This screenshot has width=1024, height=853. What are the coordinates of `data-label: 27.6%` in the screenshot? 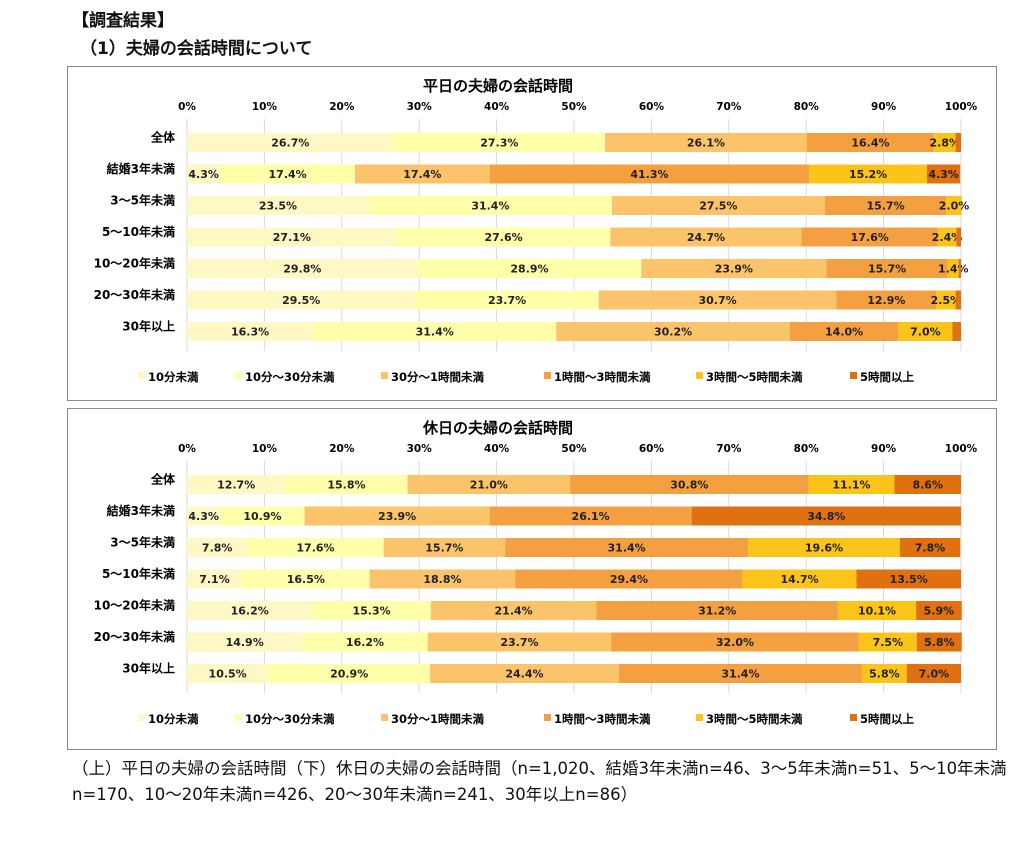 It's located at (503, 237).